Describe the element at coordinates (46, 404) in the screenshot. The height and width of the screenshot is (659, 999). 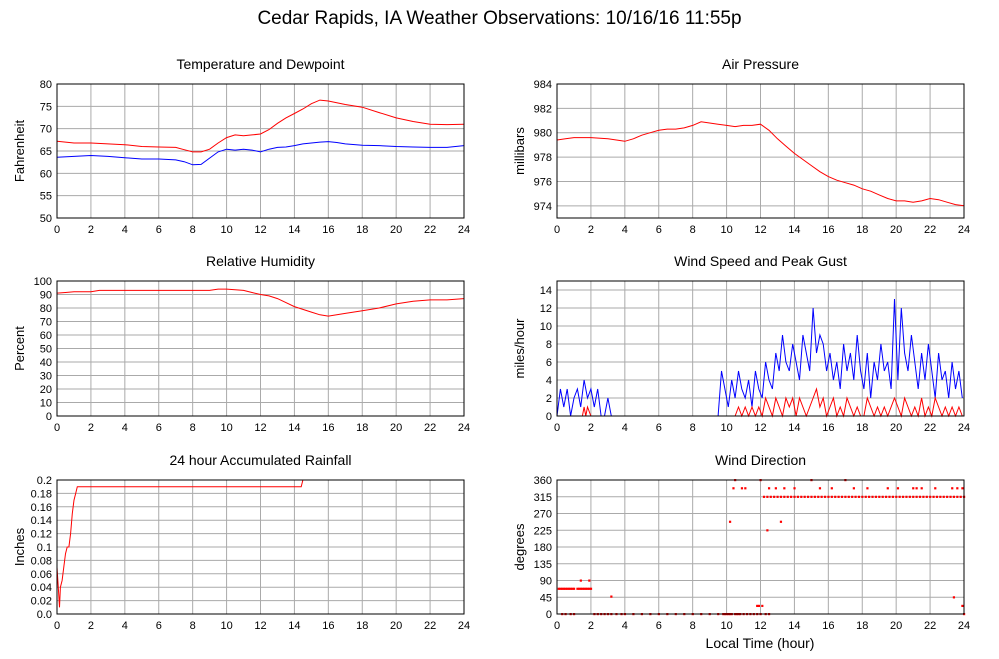
I see `y-tick-label: 10` at that location.